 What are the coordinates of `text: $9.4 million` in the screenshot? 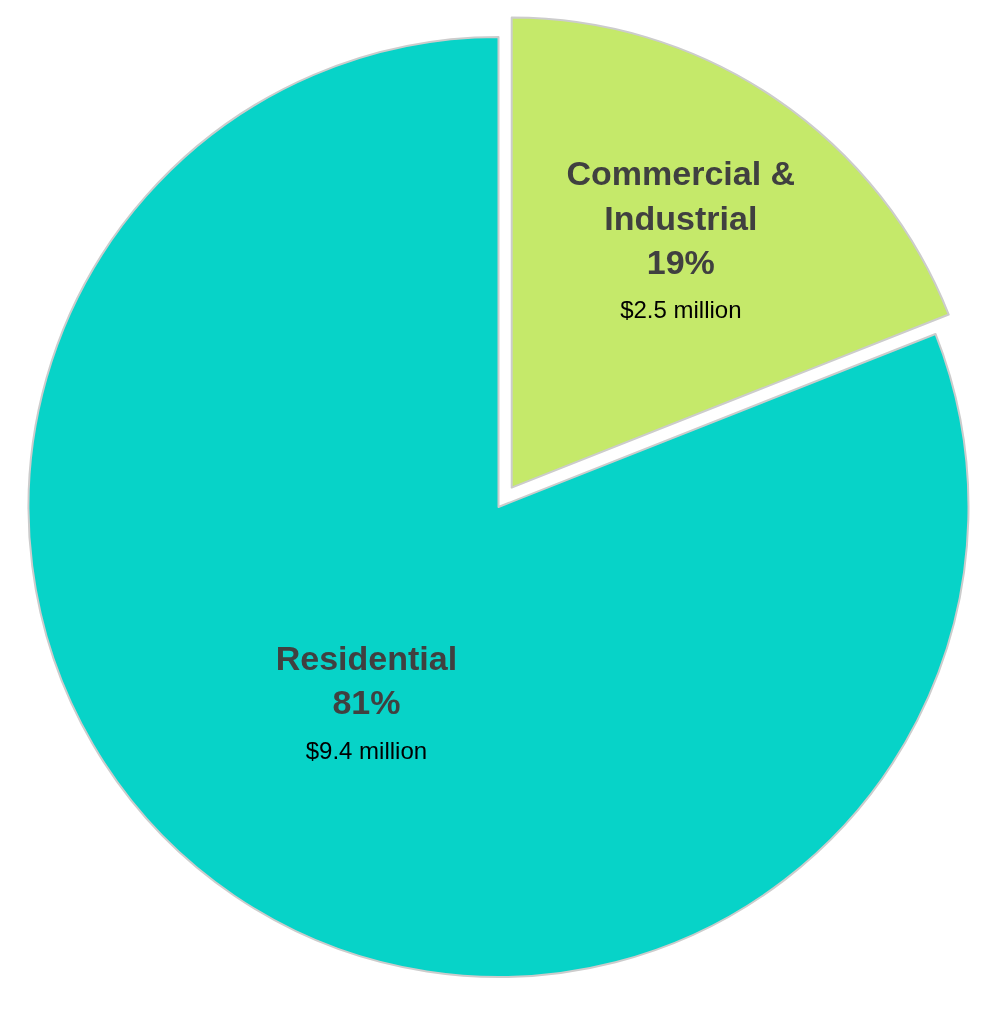 It's located at (366, 750).